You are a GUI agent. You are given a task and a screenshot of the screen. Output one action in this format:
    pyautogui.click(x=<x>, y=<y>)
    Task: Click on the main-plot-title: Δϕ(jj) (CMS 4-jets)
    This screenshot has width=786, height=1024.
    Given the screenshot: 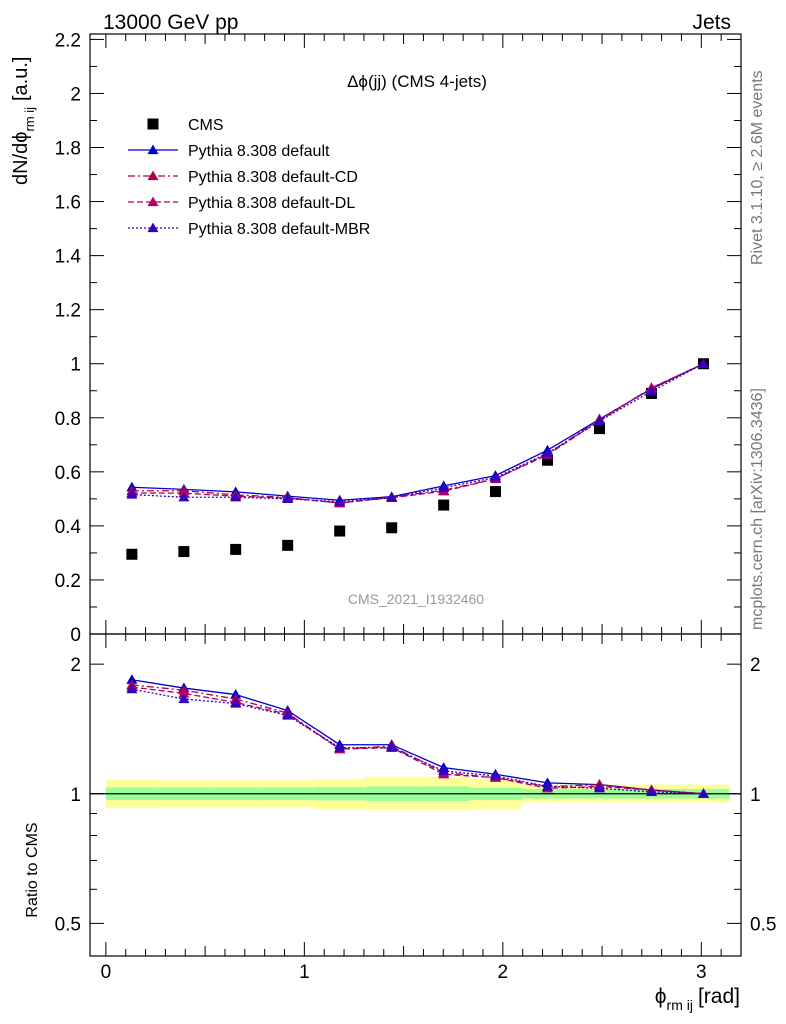 What is the action you would take?
    pyautogui.click(x=417, y=81)
    